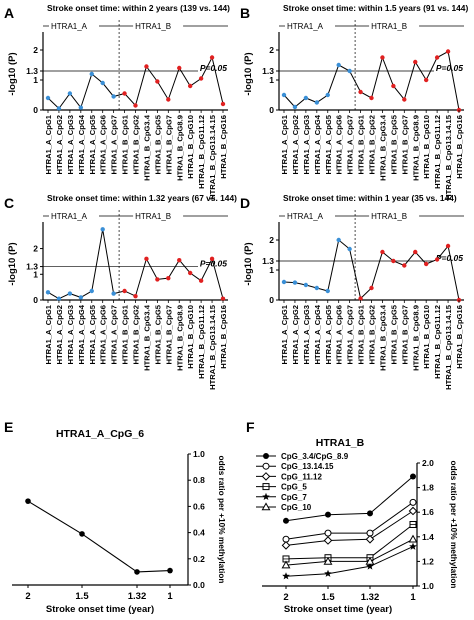 The image size is (474, 620). Describe the element at coordinates (286, 520) in the screenshot. I see `marker-filled-circle` at that location.